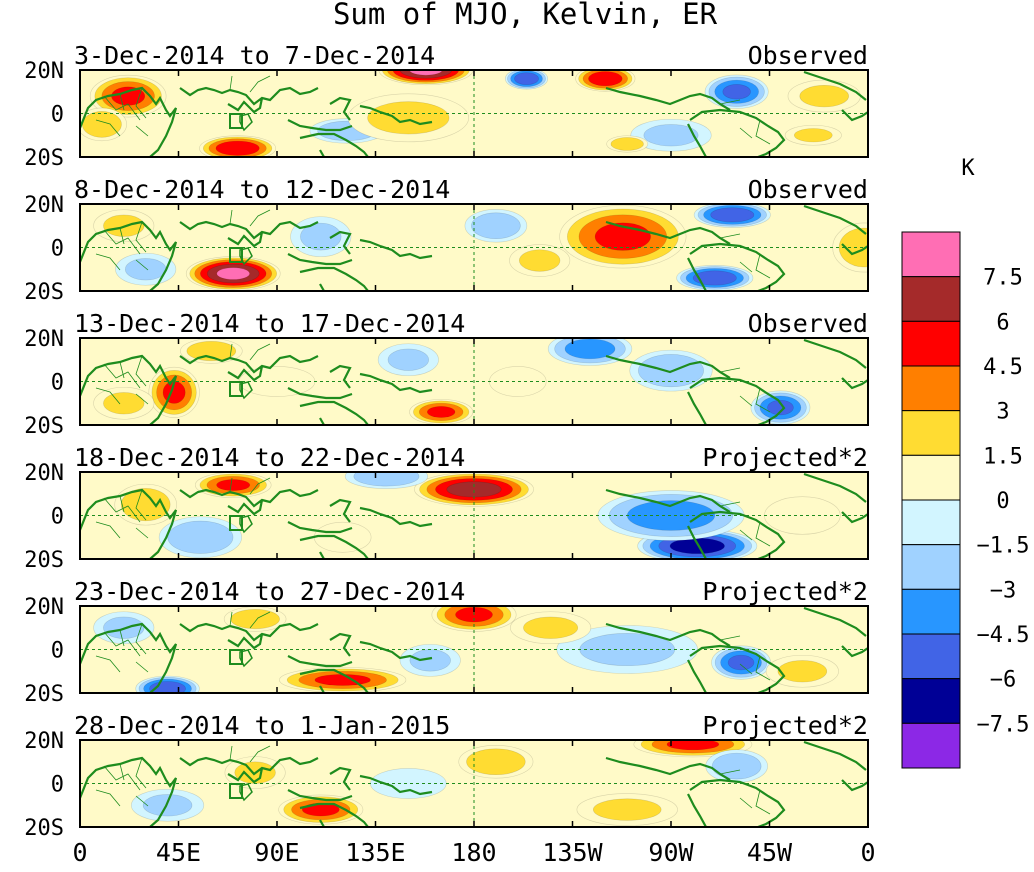  Describe the element at coordinates (178, 852) in the screenshot. I see `longitude-label: 45E` at that location.